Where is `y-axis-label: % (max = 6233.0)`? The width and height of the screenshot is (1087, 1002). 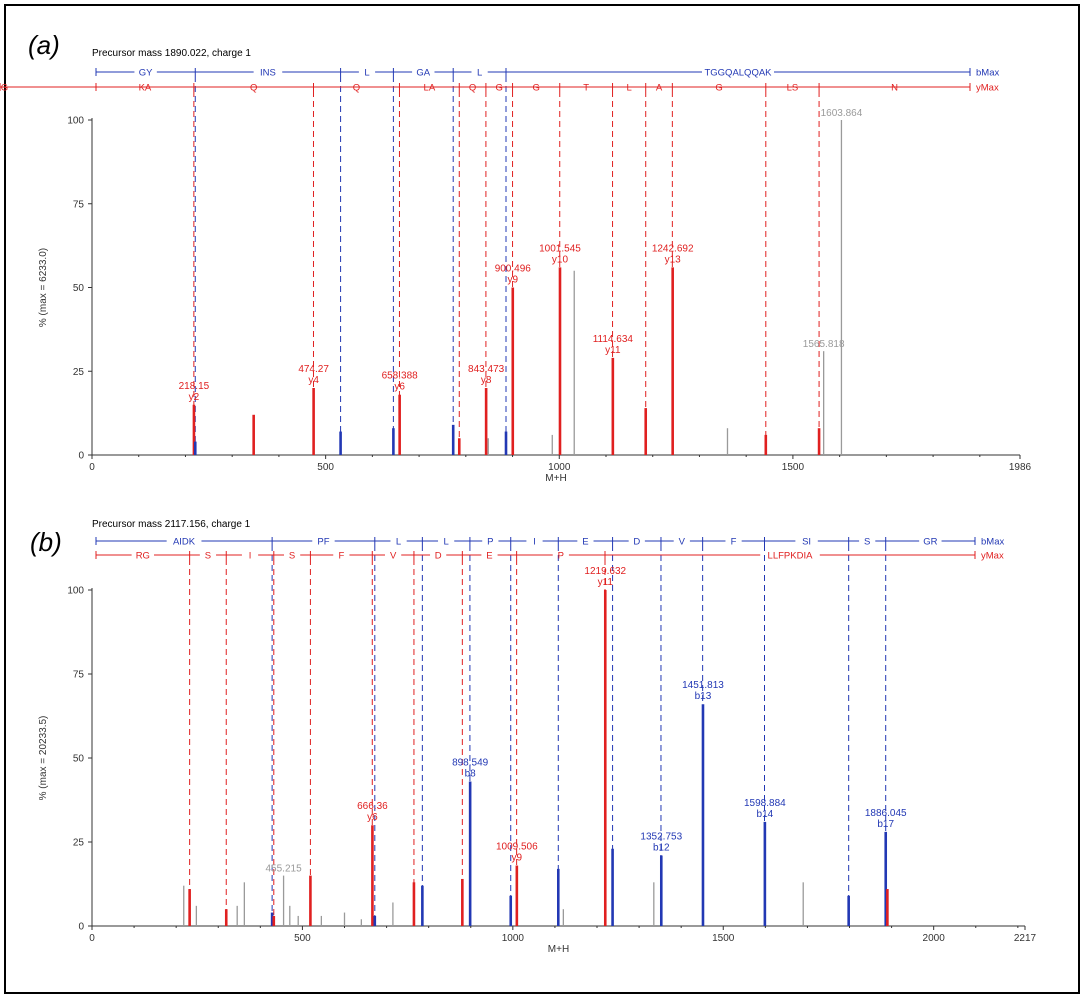 y-axis-label: % (max = 6233.0) is located at coordinates (43, 287).